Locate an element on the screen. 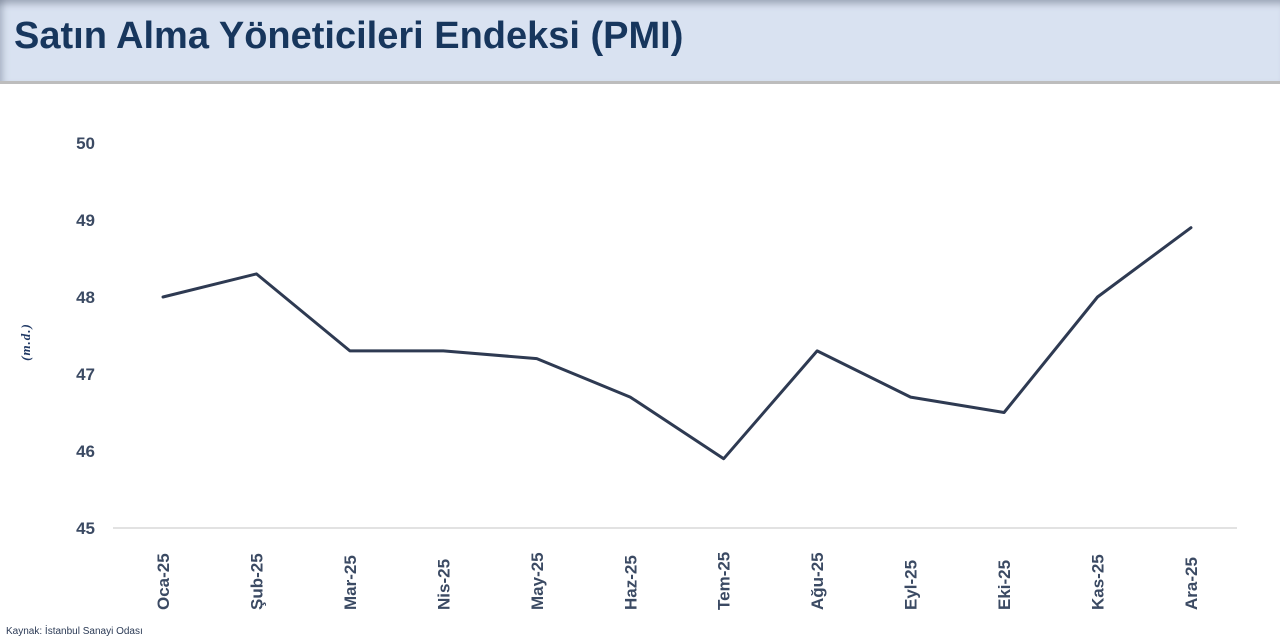 The height and width of the screenshot is (640, 1280). x-tick-label: Mar-25 is located at coordinates (350, 582).